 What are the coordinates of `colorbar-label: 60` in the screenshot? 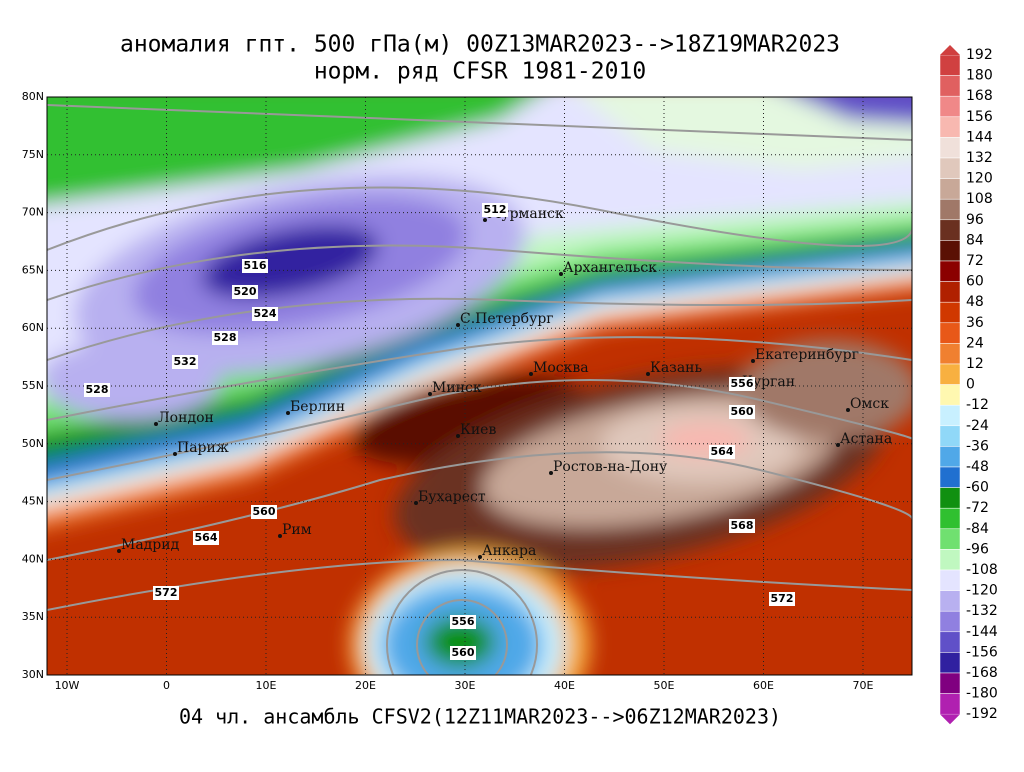 It's located at (975, 282).